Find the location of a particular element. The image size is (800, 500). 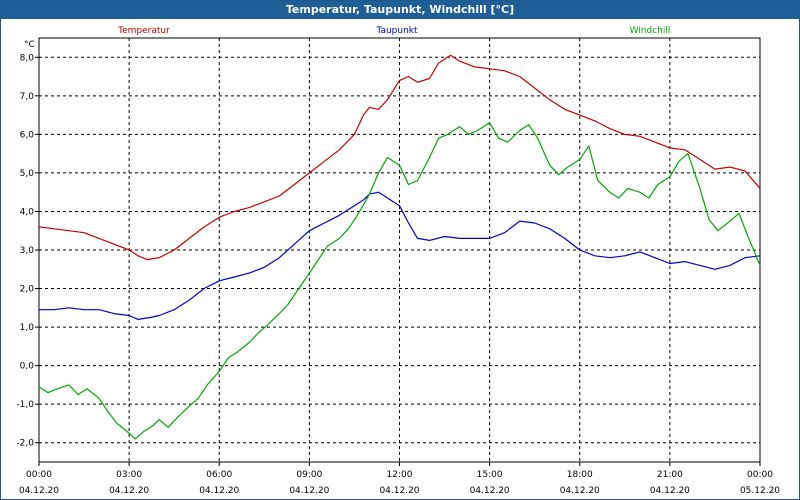

x-tick-time: 03:00 is located at coordinates (129, 475).